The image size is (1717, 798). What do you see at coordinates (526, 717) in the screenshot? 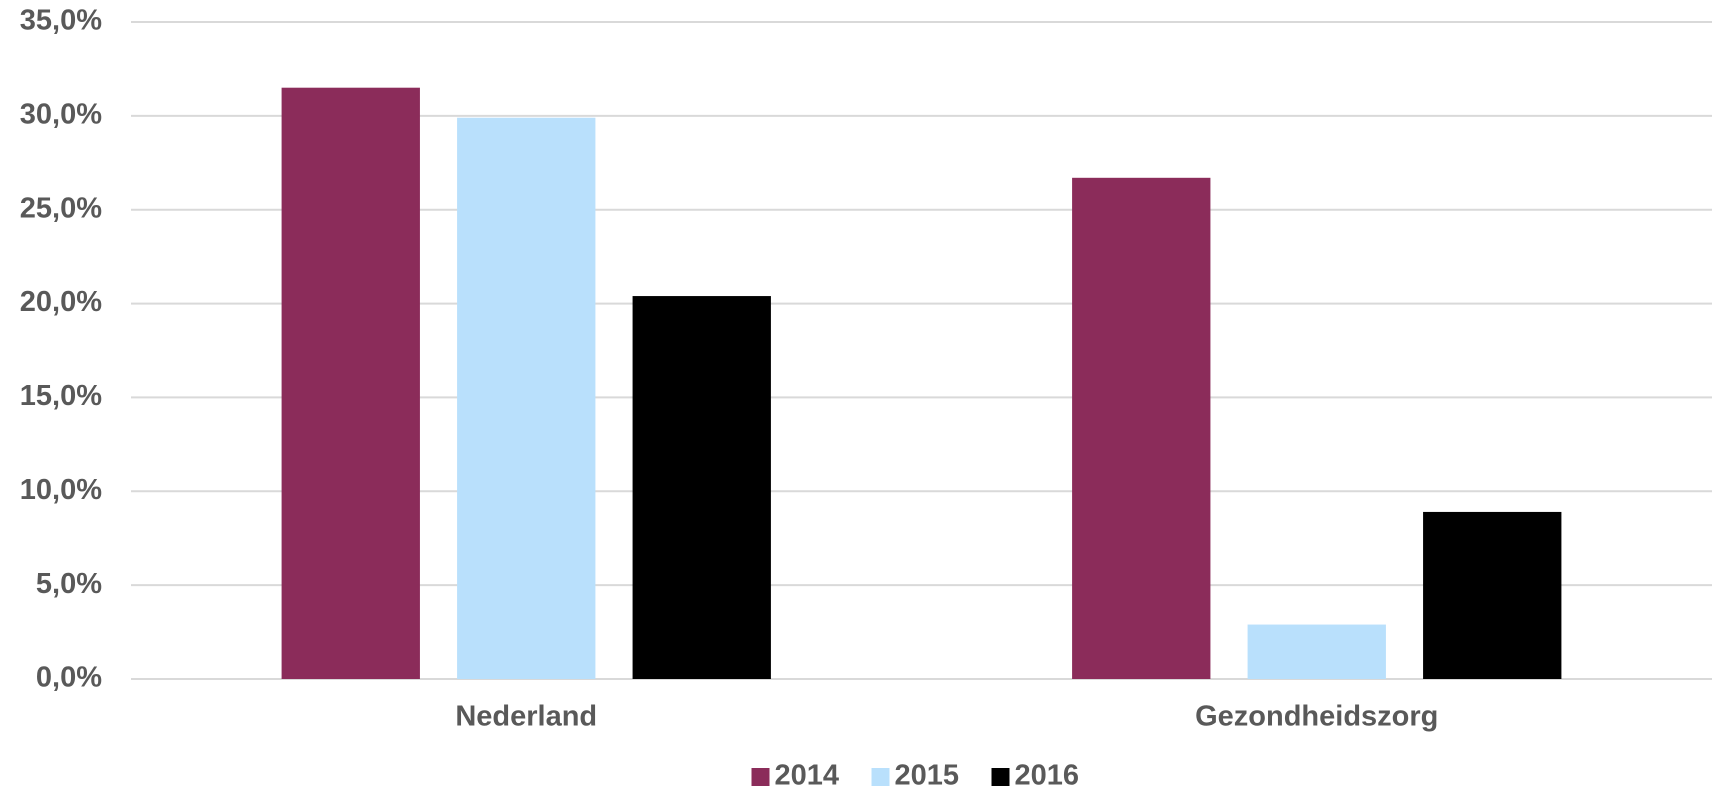
I see `x-tick-label: Nederland` at bounding box center [526, 717].